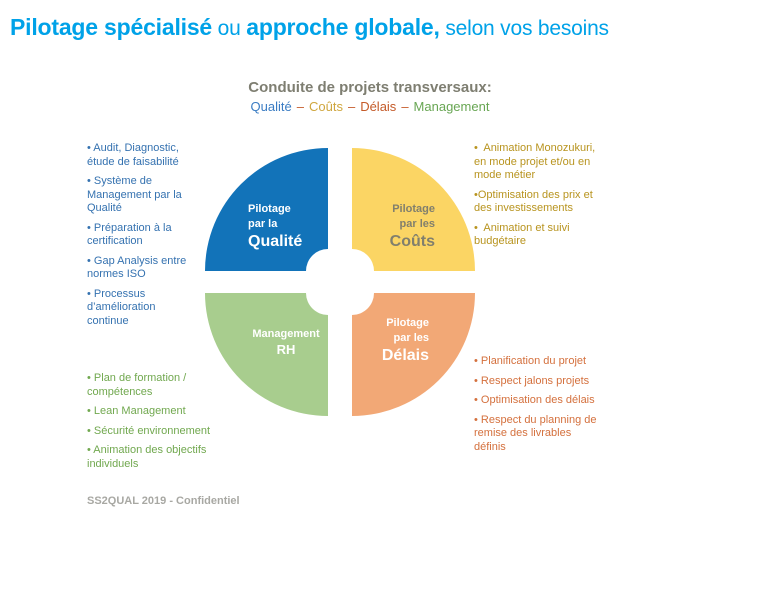 This screenshot has width=768, height=594. What do you see at coordinates (532, 380) in the screenshot?
I see `list-item: • Respect jalons projets` at bounding box center [532, 380].